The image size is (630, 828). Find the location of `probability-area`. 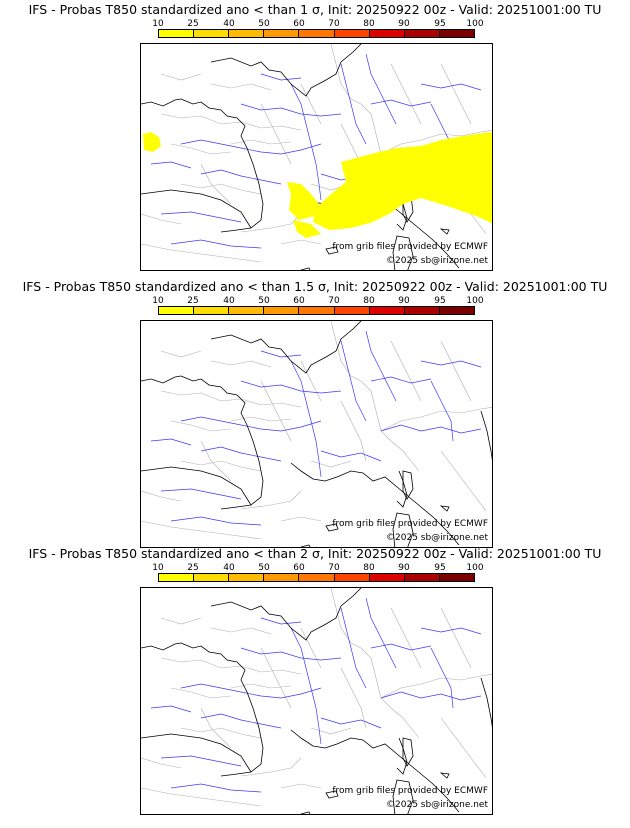

probability-area is located at coordinates (317, 185).